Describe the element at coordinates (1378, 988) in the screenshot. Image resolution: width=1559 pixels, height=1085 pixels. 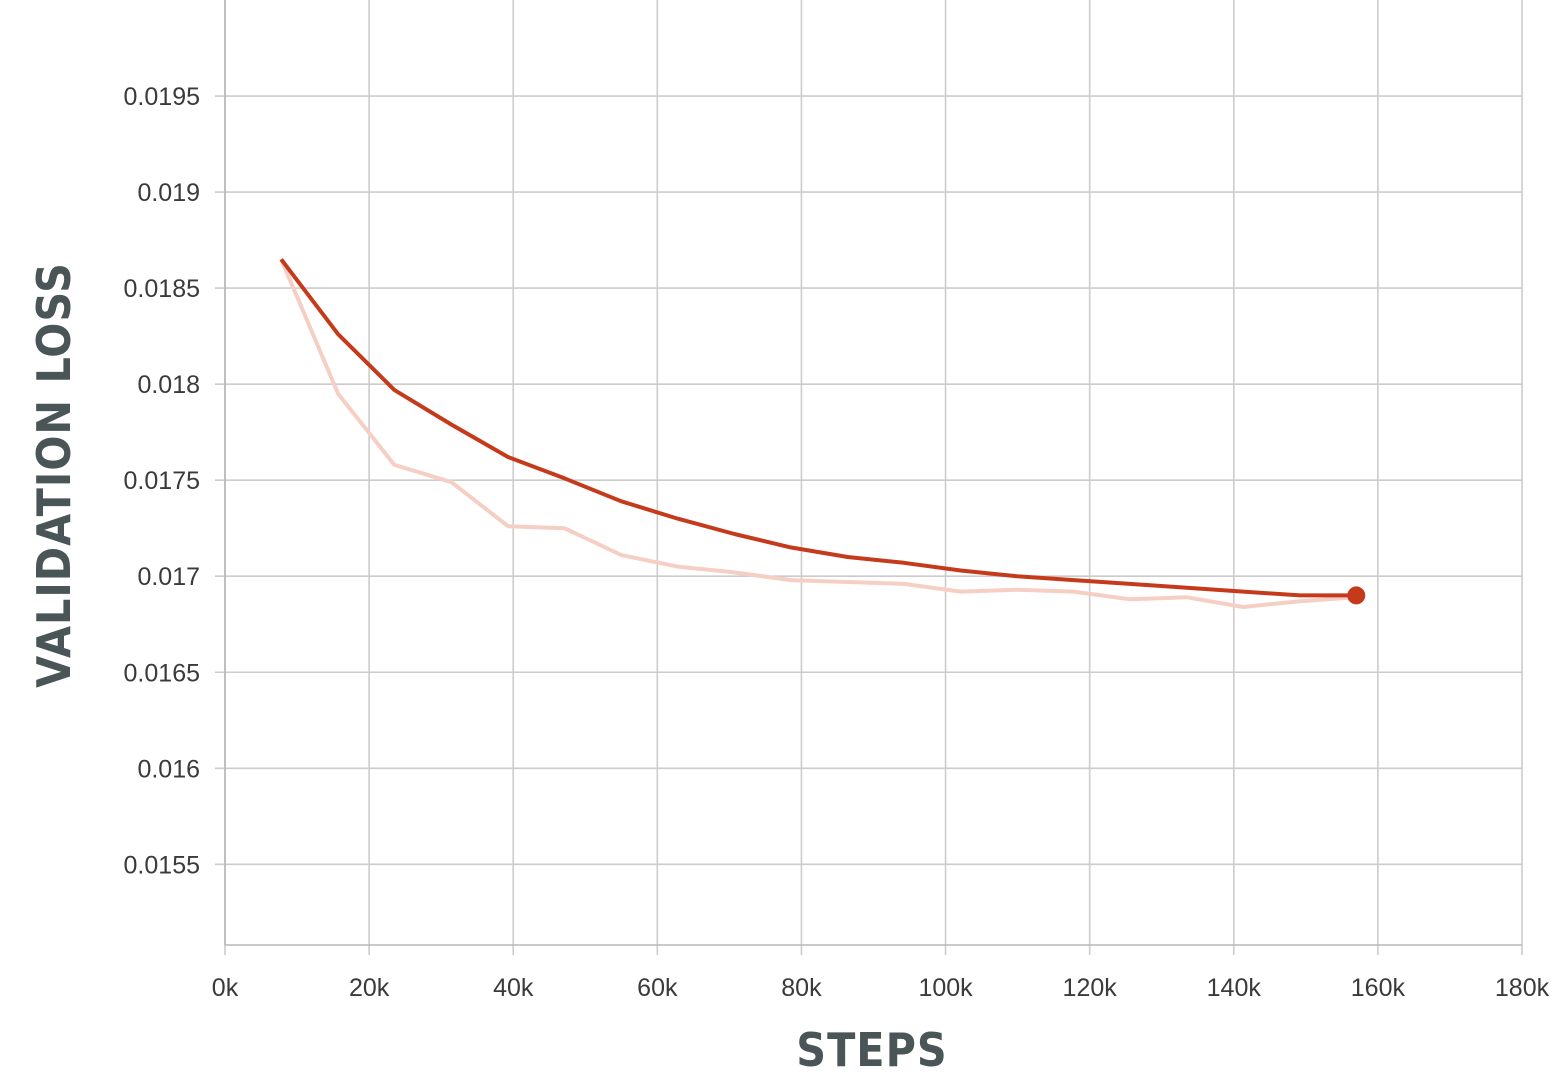
I see `x-tick-label: 160k` at that location.